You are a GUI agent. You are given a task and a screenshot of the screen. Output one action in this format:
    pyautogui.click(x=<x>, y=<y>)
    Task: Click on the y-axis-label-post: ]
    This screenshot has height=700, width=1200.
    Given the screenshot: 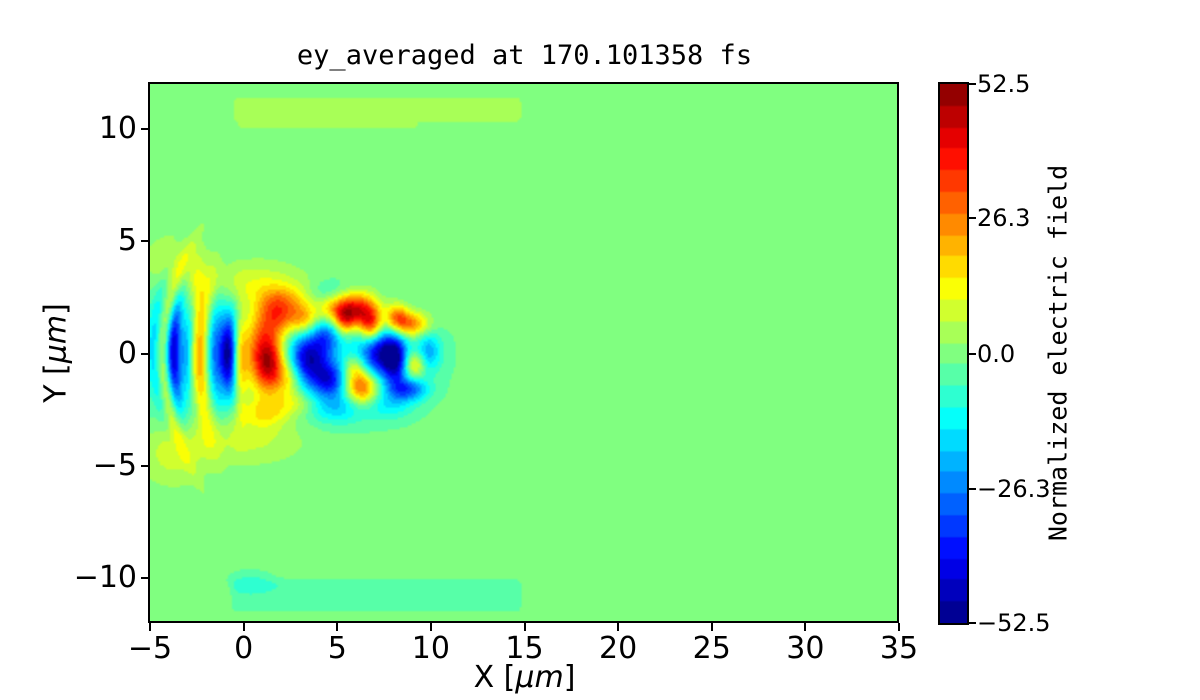 What is the action you would take?
    pyautogui.click(x=56, y=309)
    